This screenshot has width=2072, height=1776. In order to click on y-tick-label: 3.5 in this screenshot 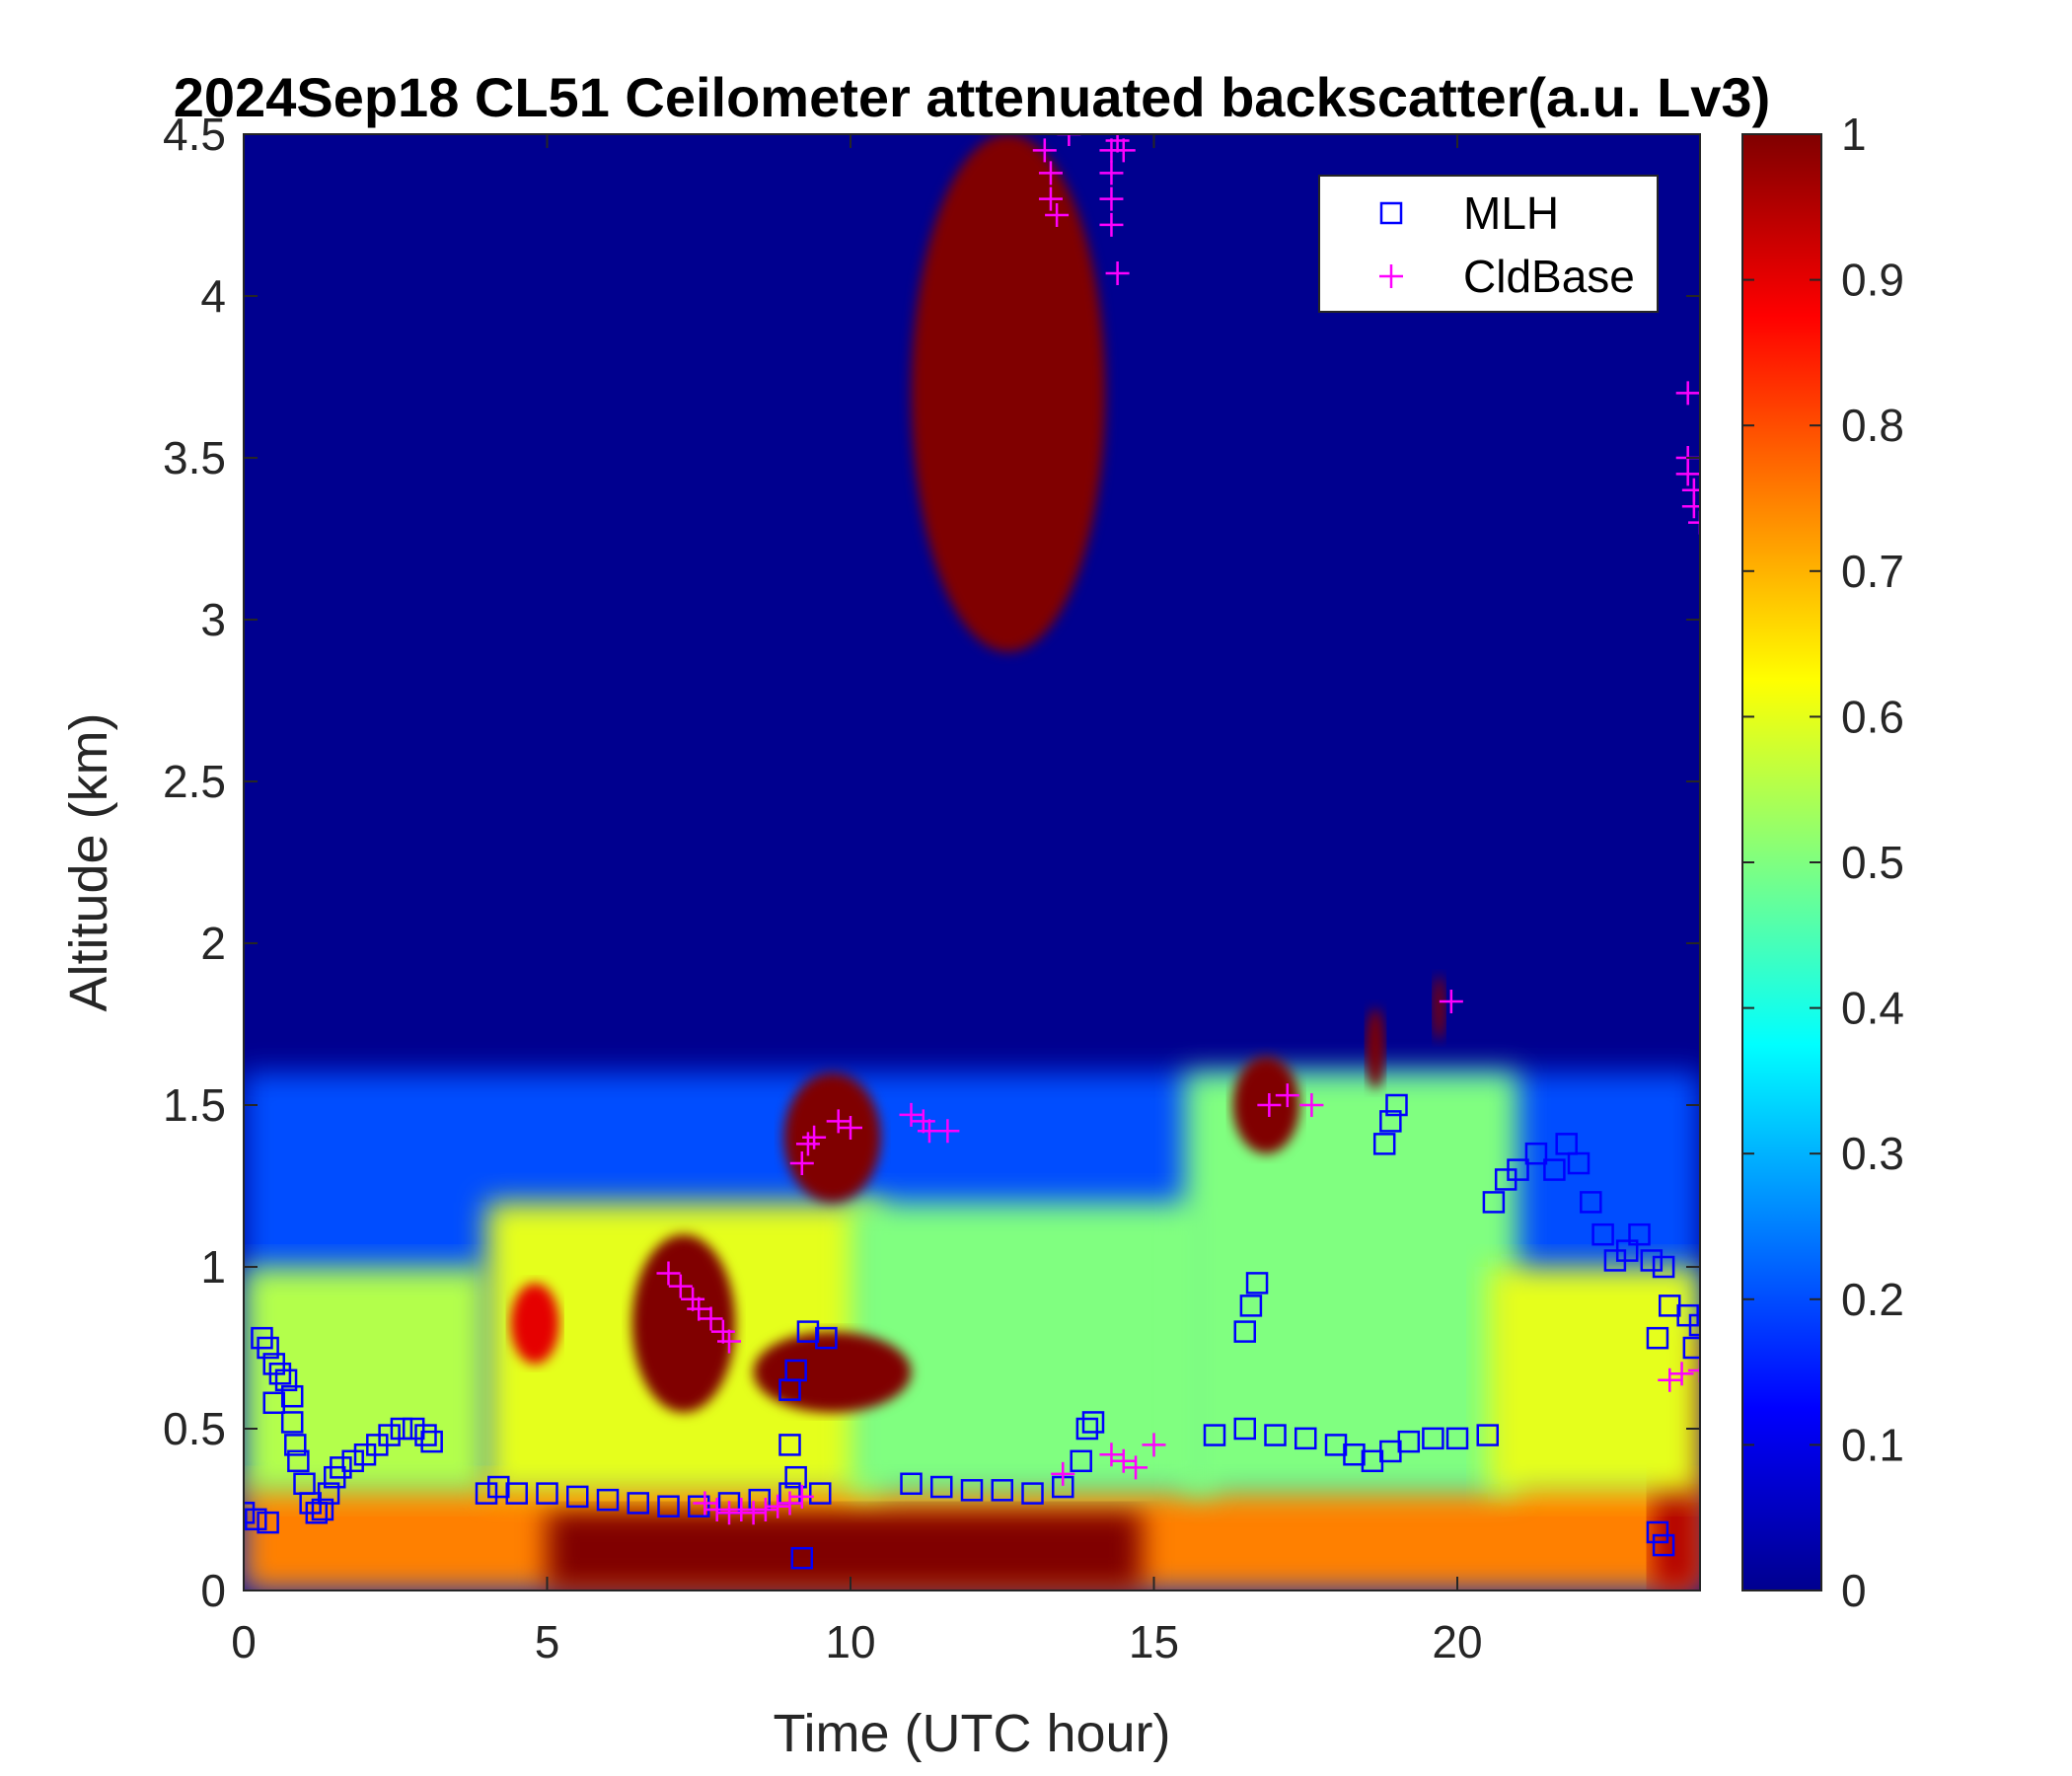, I will do `click(194, 457)`.